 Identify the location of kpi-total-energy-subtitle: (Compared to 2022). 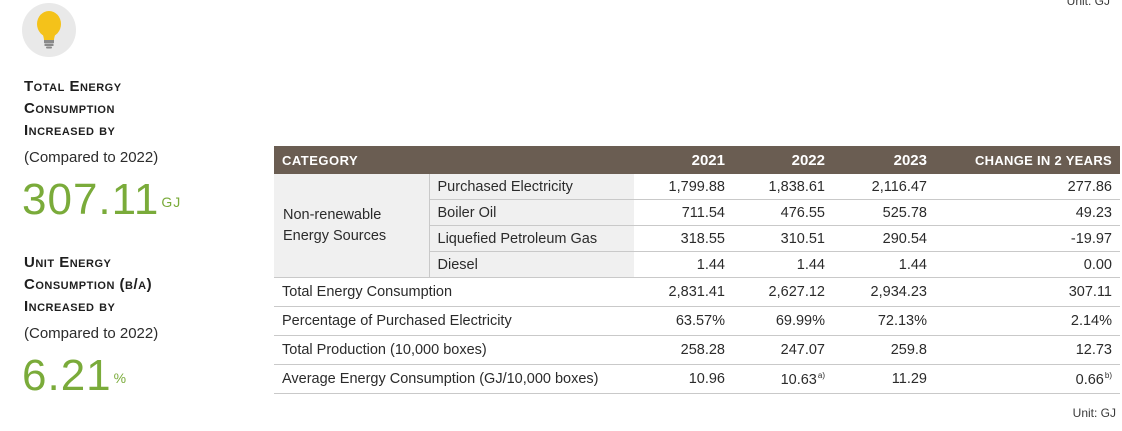
(91, 157).